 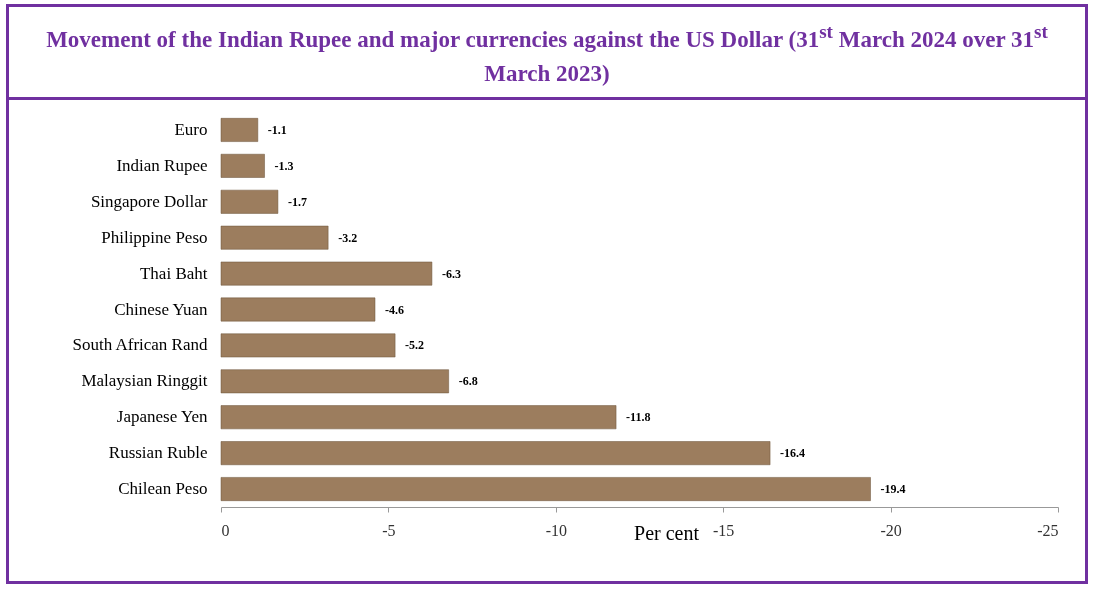 I want to click on data-label: -3.2, so click(x=348, y=237).